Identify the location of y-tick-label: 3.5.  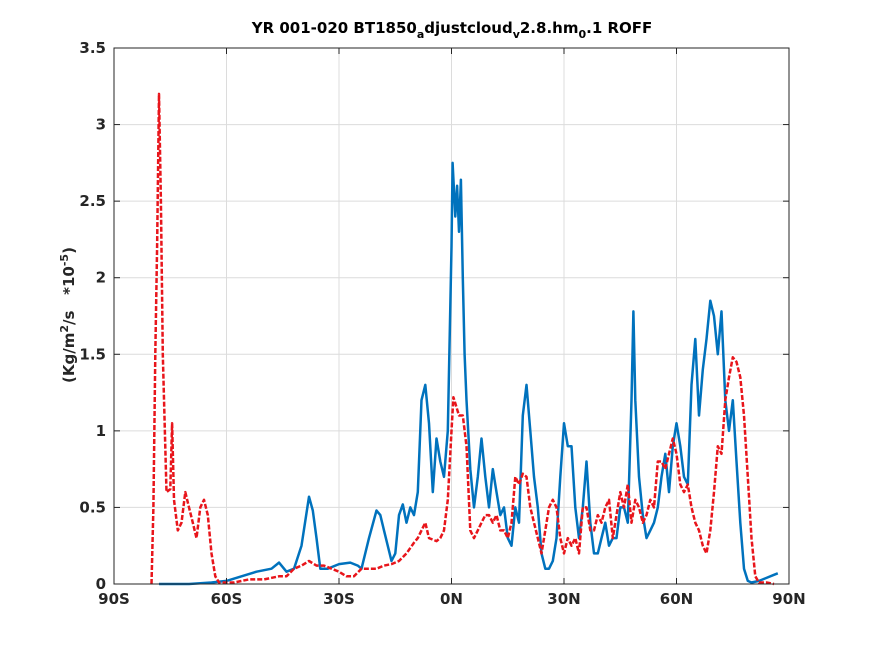
(92, 48).